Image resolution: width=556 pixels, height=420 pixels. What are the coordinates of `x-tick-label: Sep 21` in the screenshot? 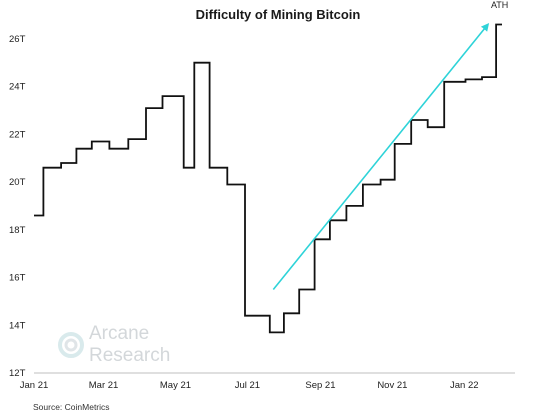 It's located at (320, 385).